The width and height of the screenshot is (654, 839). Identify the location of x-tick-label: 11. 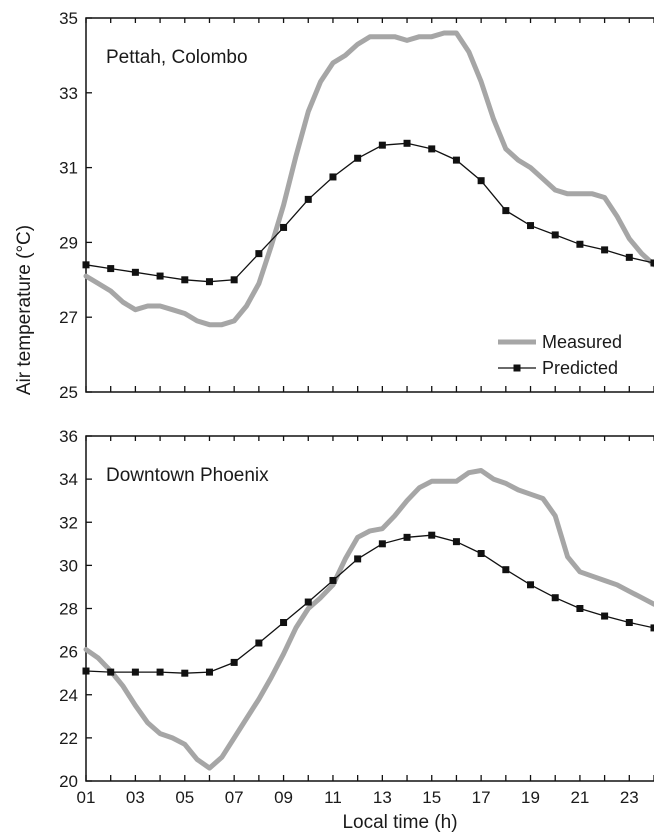
(333, 797).